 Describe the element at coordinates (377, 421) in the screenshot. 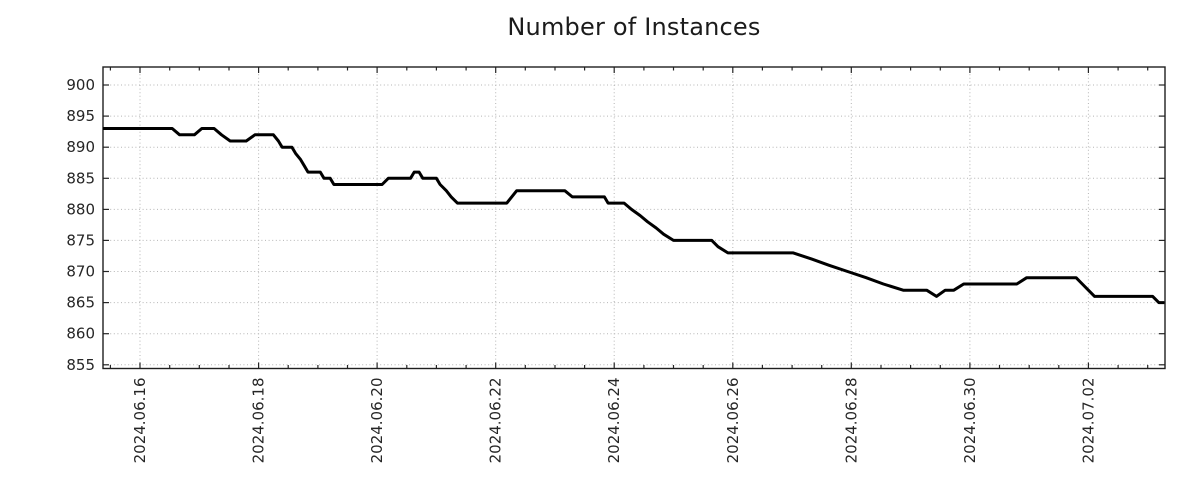

I see `x-tick-label: 2024.06.20` at that location.